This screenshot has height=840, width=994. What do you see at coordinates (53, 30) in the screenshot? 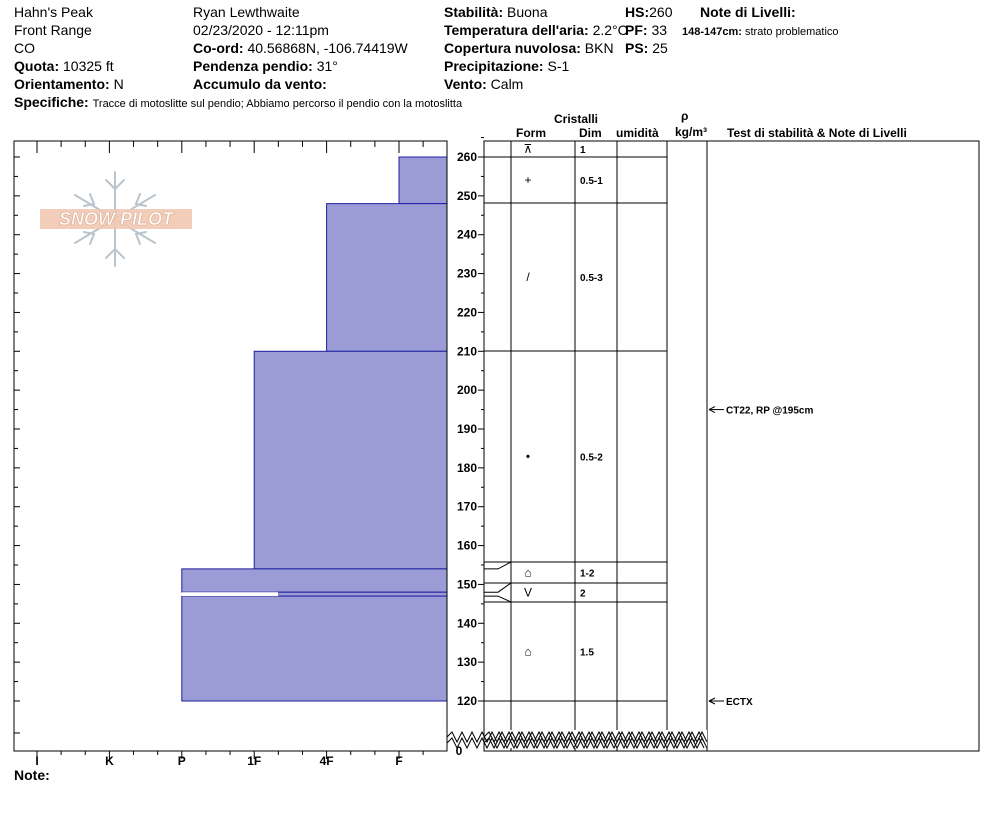
I see `range-name: Front Range` at bounding box center [53, 30].